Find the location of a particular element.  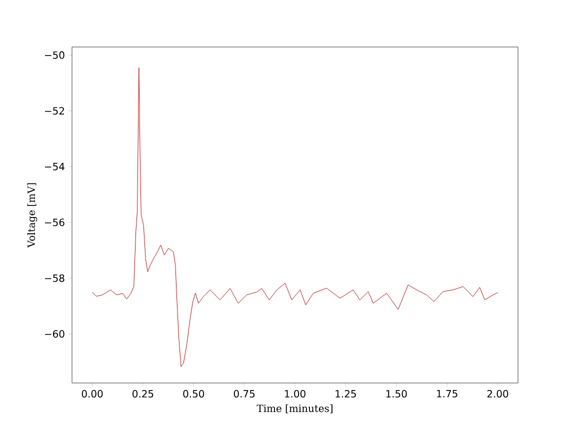

x-tick-label: 0.75 is located at coordinates (244, 394).